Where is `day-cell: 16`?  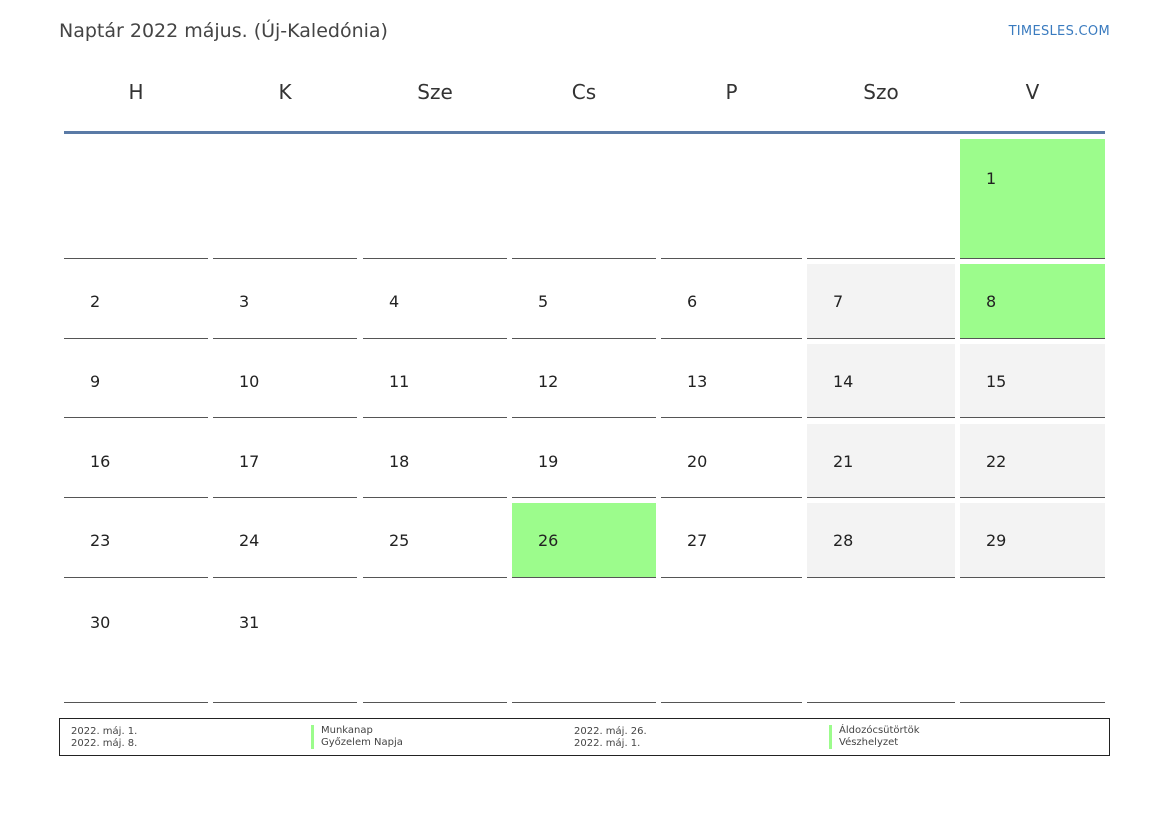 day-cell: 16 is located at coordinates (136, 461).